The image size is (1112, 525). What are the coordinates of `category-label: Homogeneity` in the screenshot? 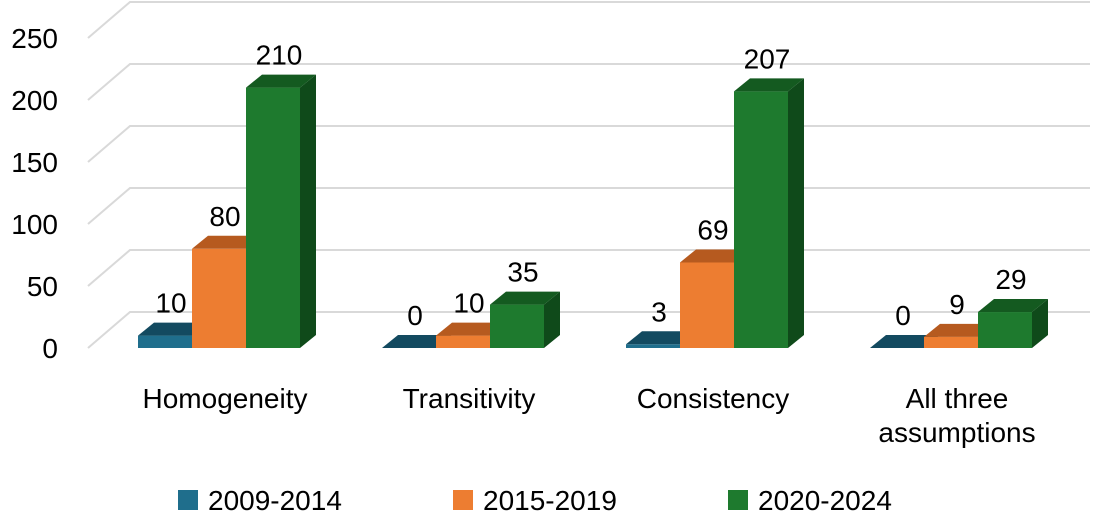 It's located at (225, 398).